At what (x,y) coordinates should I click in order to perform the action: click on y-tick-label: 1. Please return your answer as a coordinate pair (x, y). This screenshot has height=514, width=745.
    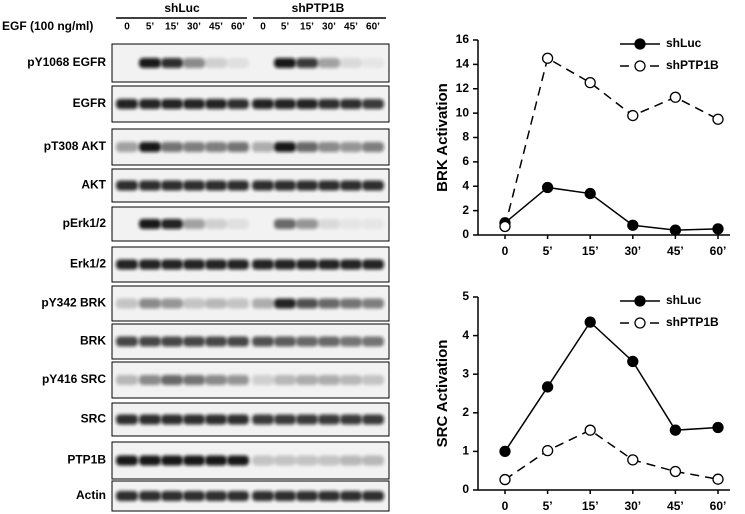
    Looking at the image, I should click on (465, 451).